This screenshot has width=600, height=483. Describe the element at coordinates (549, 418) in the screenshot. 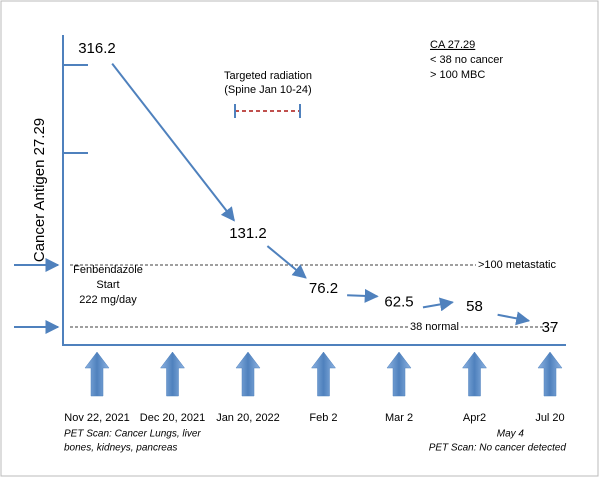

I see `x-tick-label: Jul 20` at that location.